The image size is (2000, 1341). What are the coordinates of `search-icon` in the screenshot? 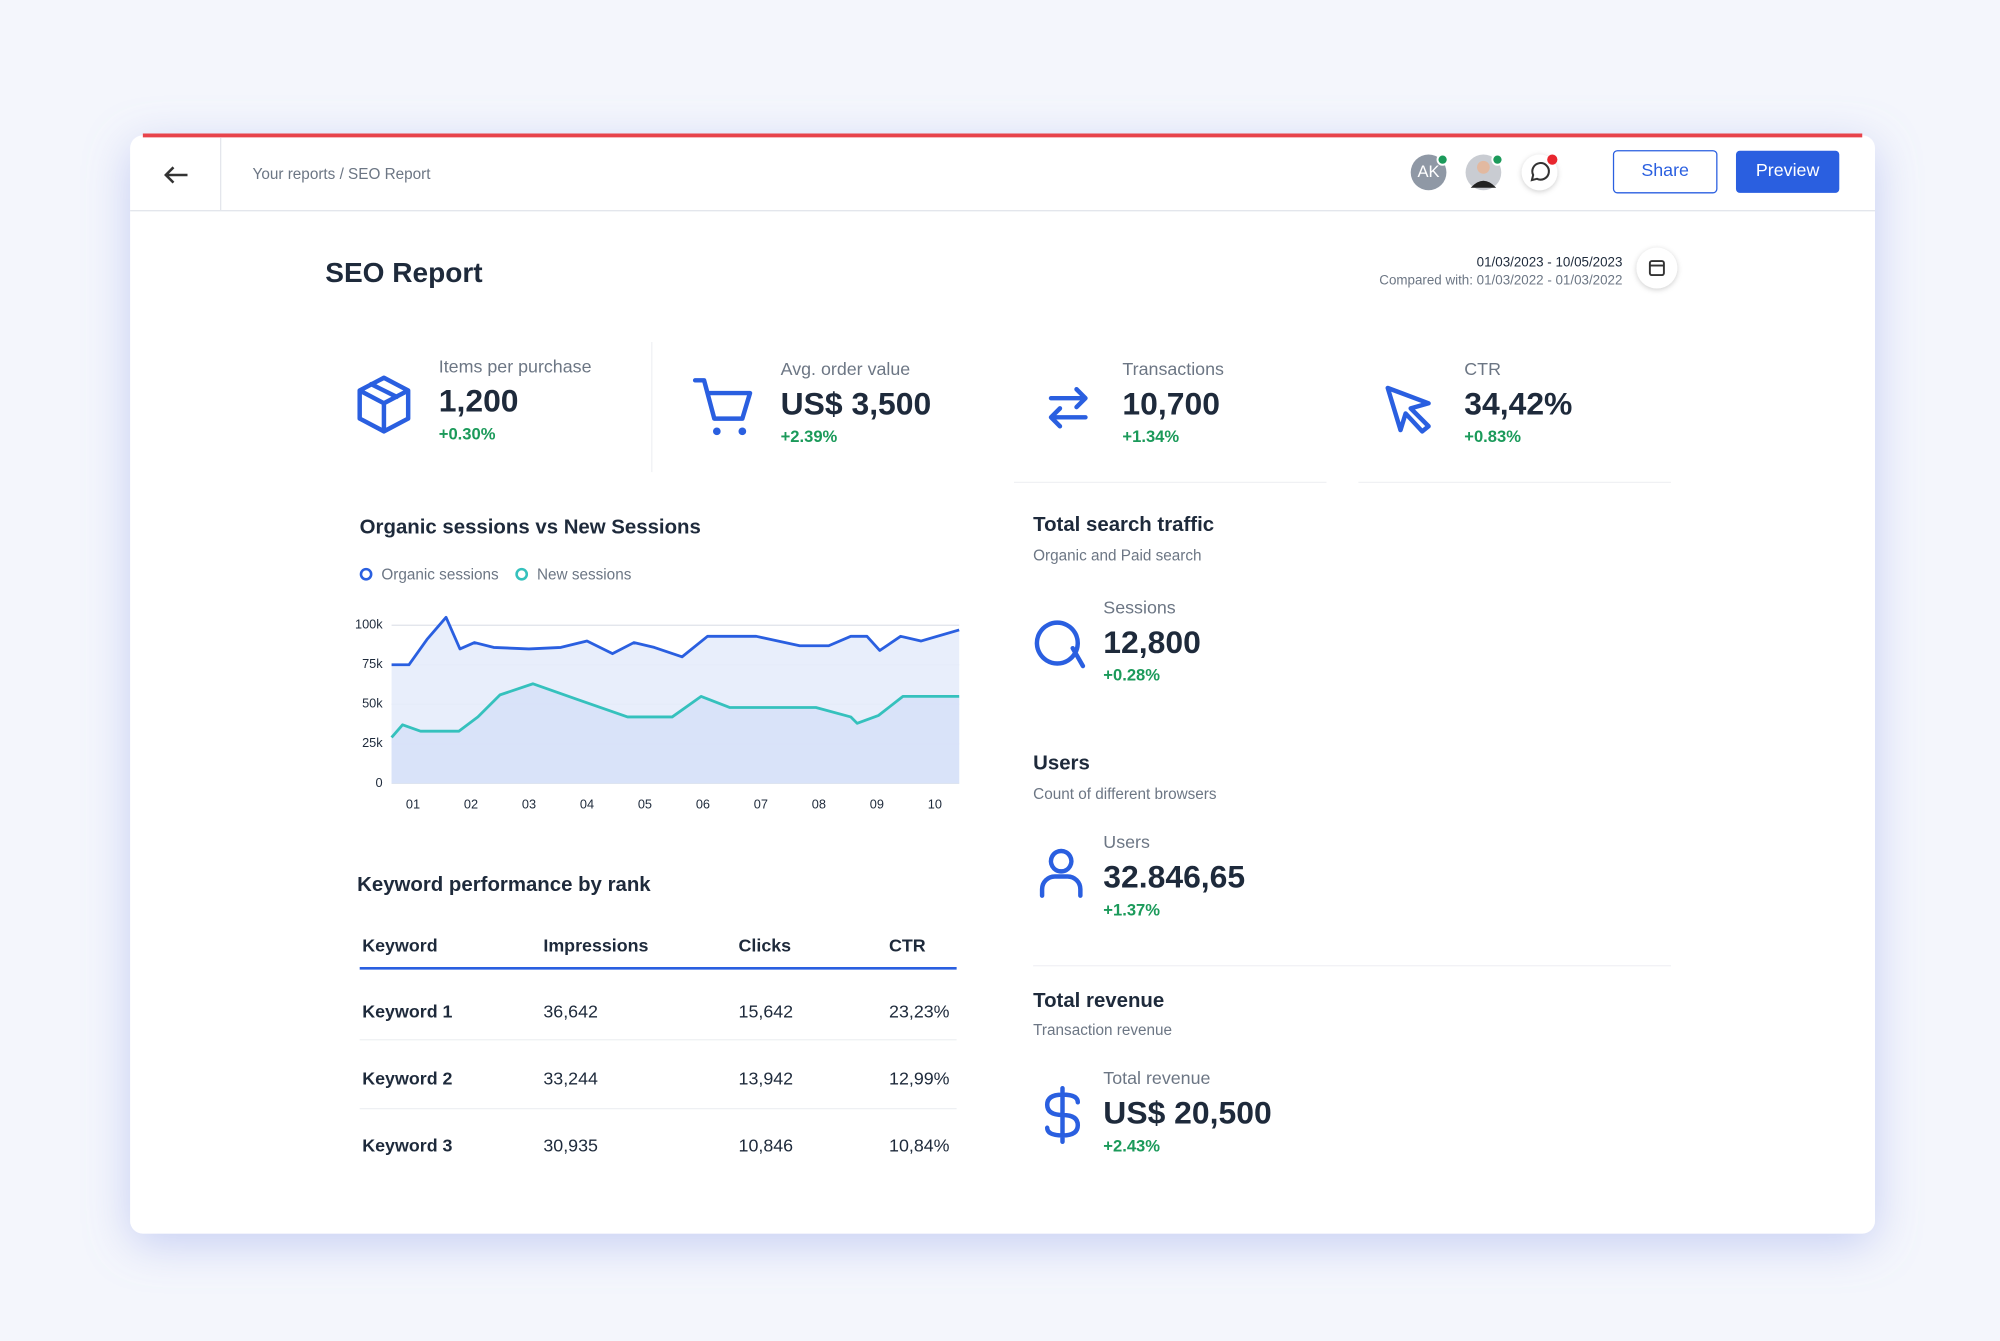 It's located at (1060, 644).